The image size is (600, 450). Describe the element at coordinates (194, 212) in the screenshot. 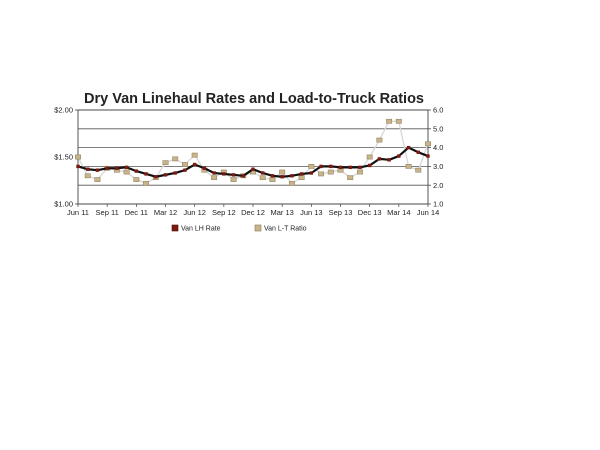

I see `x-tick-label: Jun 12` at that location.